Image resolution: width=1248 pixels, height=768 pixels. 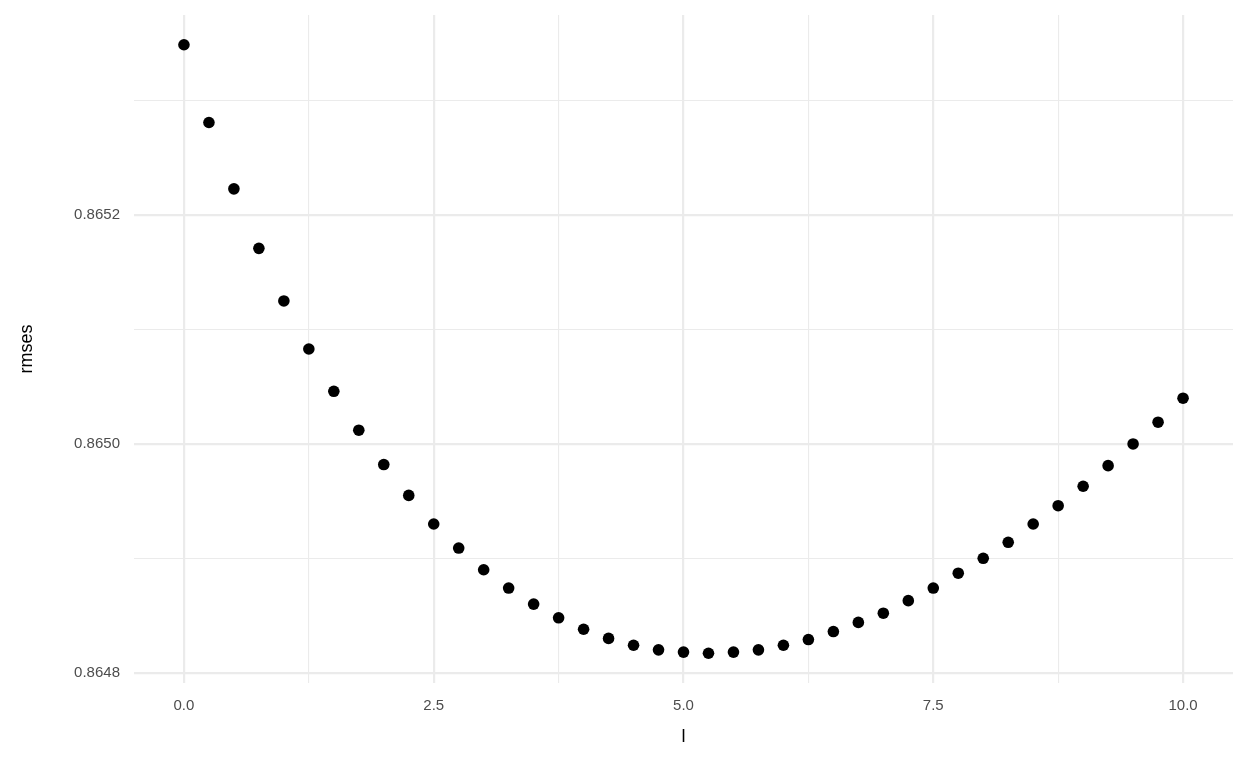 I want to click on x-axis-title: l, so click(x=683, y=736).